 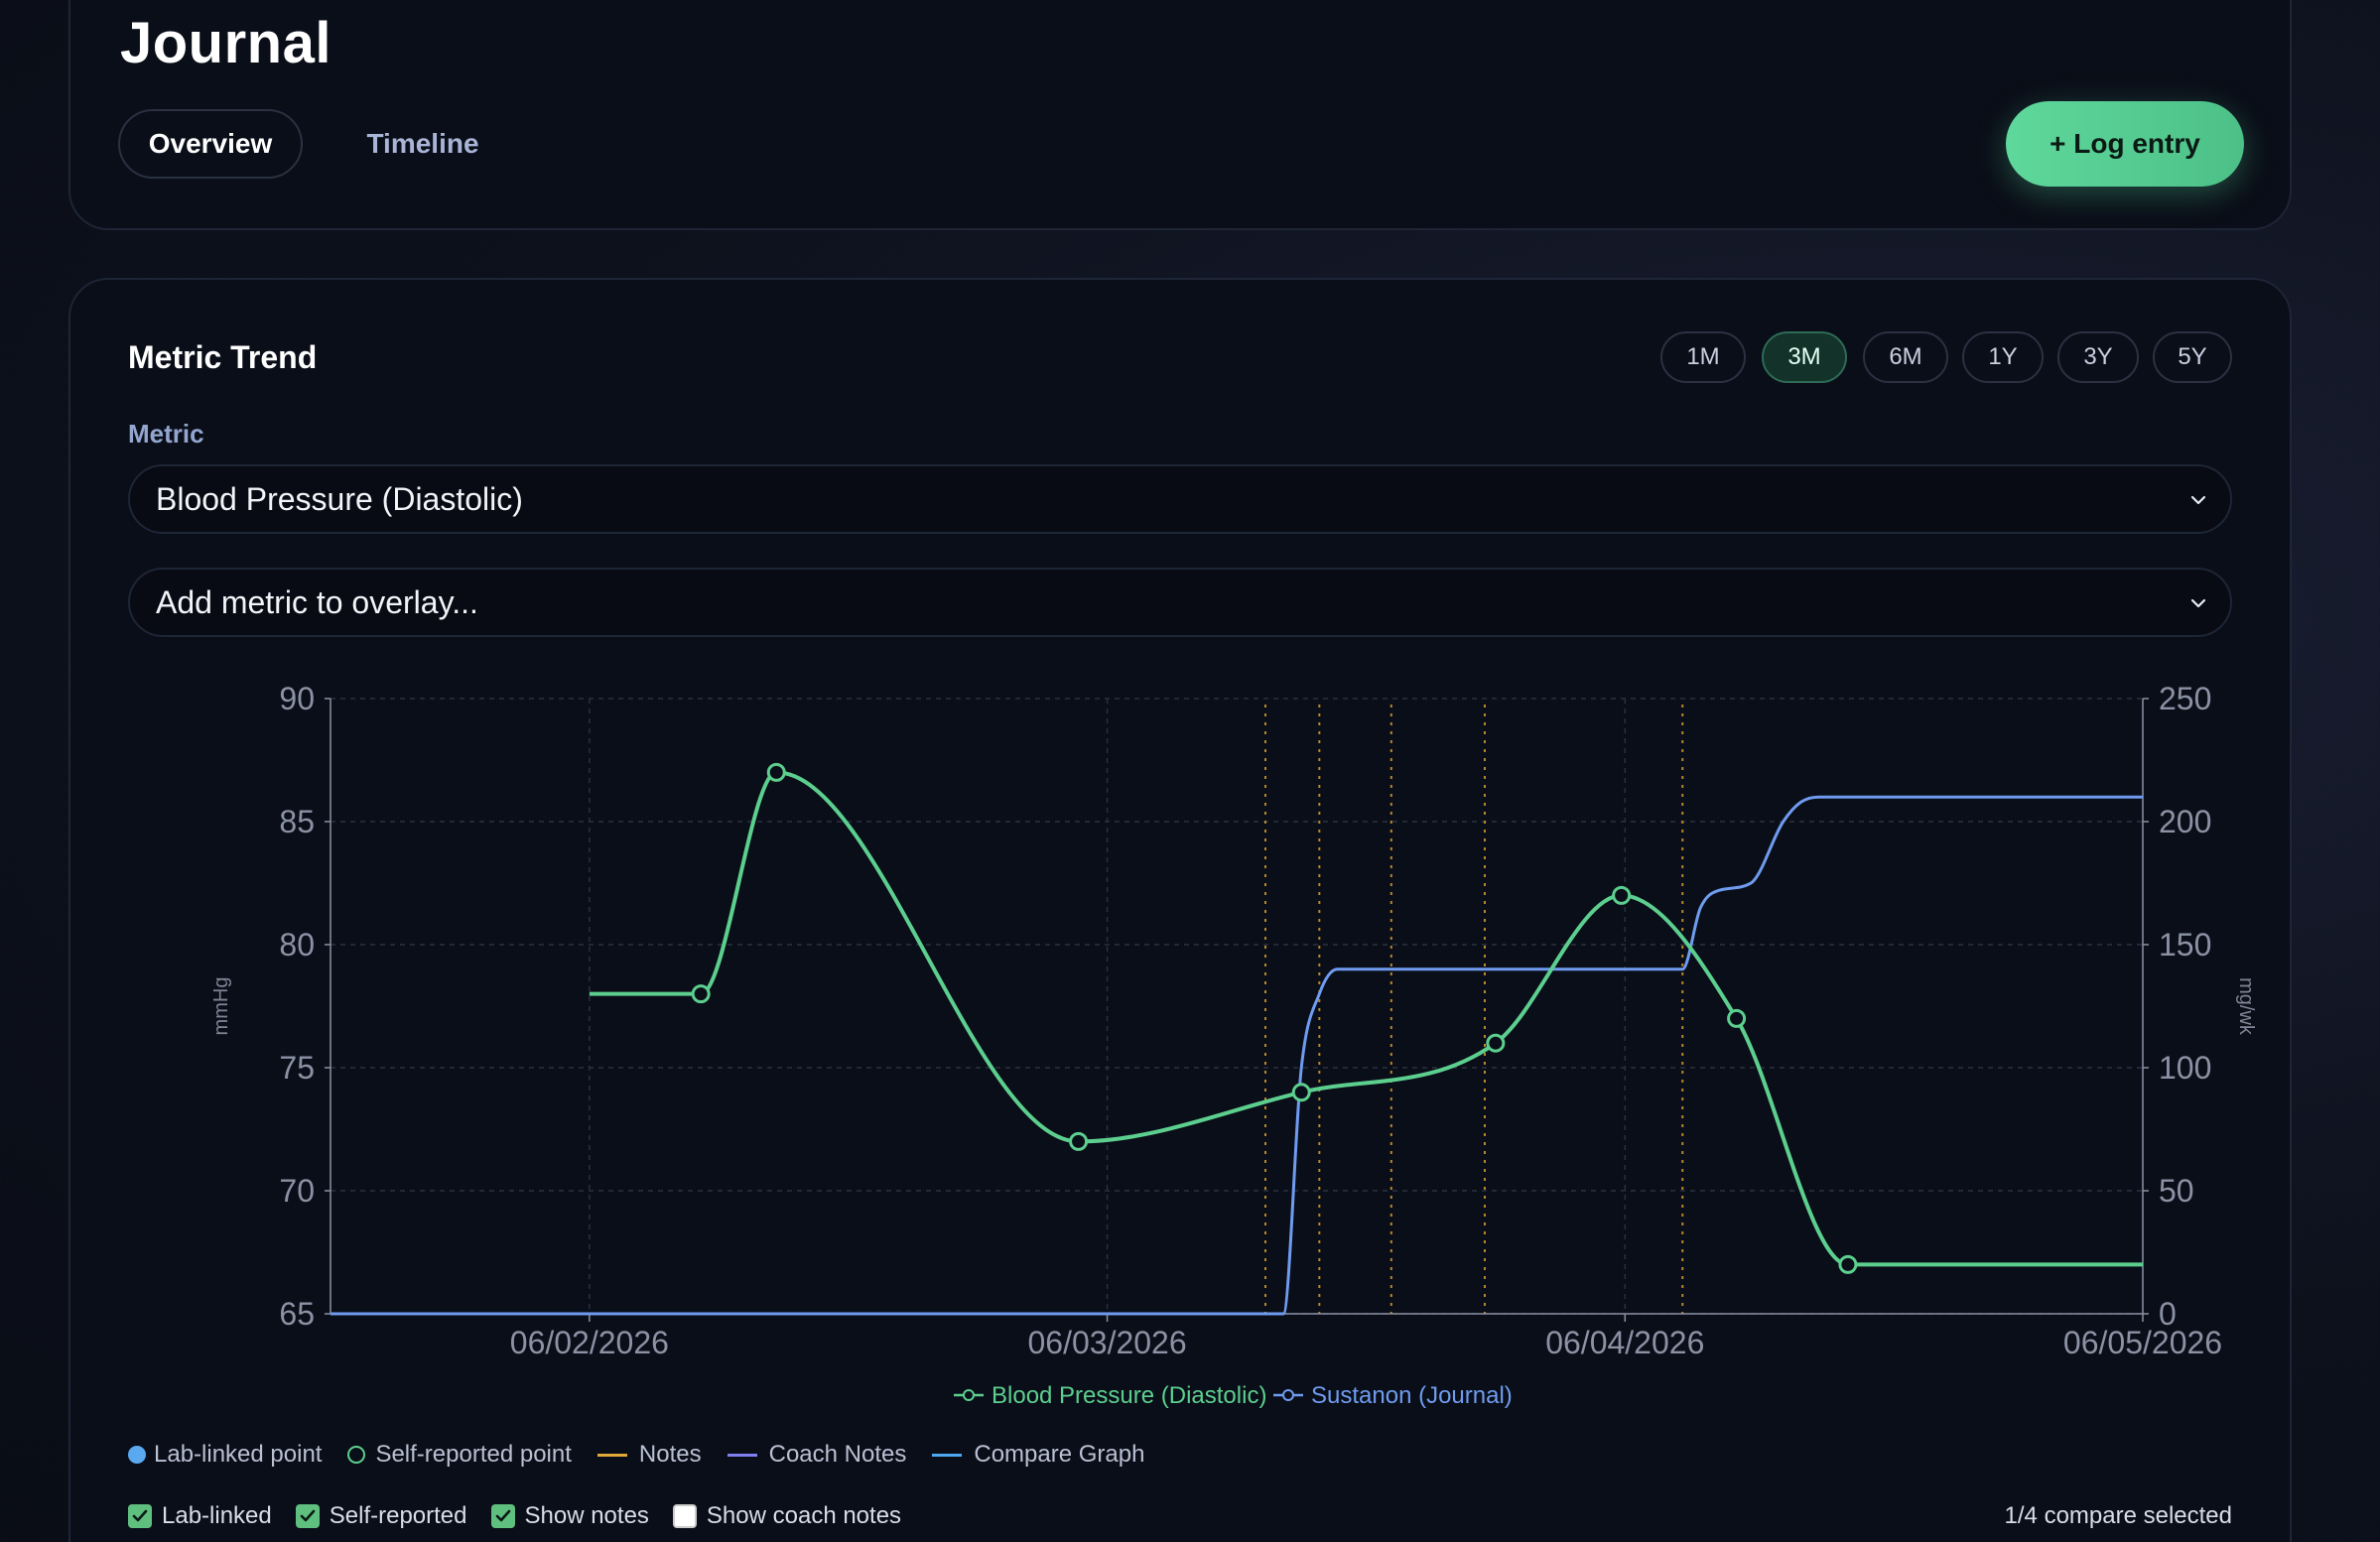 I want to click on x-tick-label: 06/03/2026, so click(x=1106, y=1342).